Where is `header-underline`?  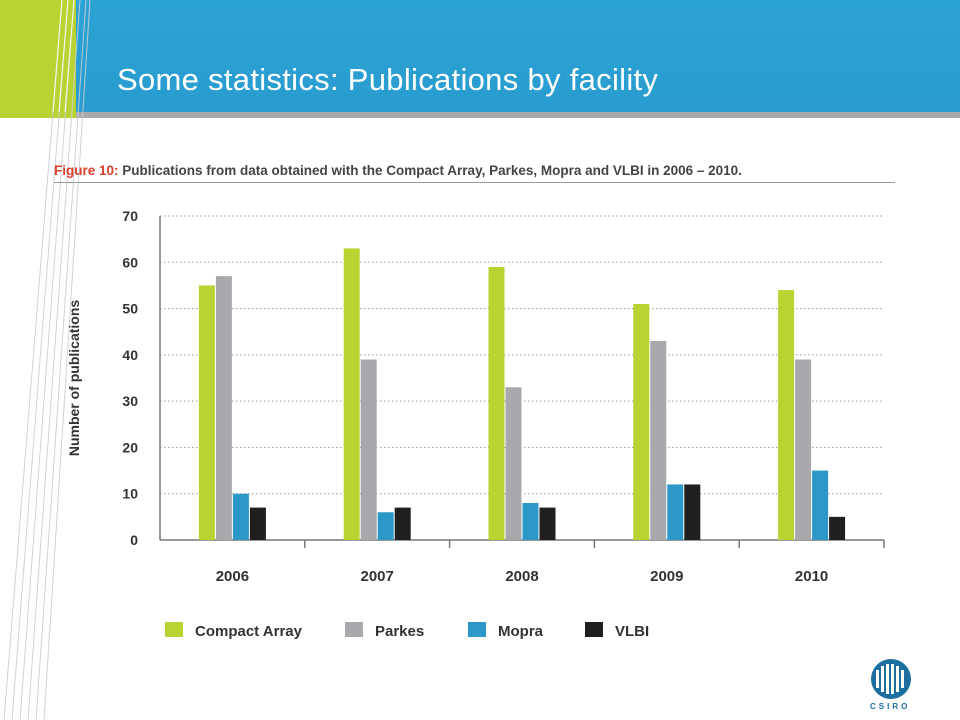 header-underline is located at coordinates (518, 115).